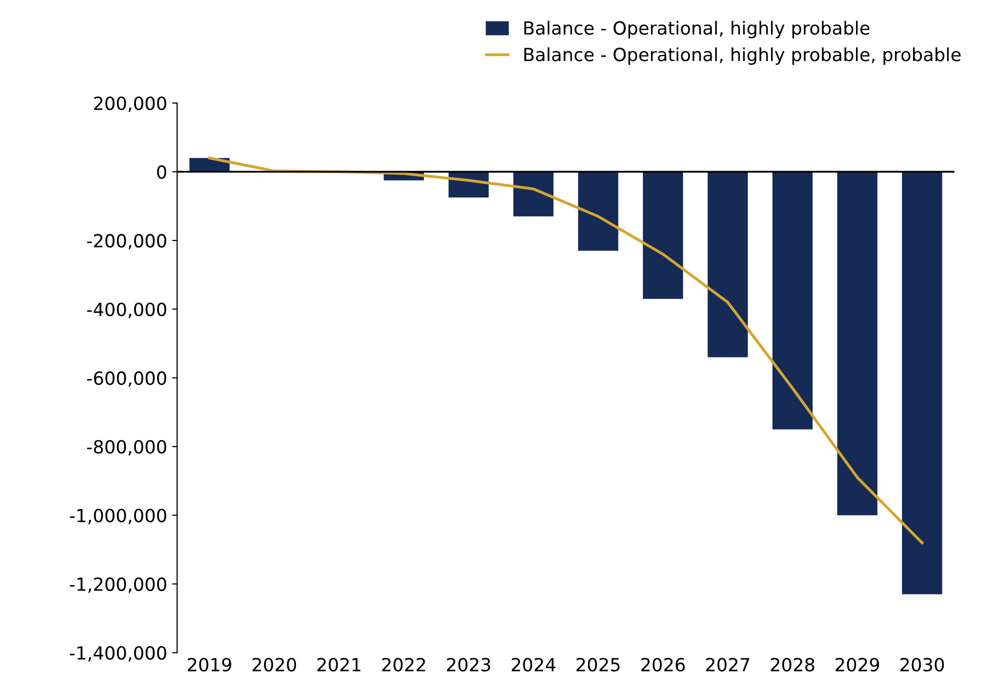  I want to click on y-tick-label: -800,000, so click(126, 448).